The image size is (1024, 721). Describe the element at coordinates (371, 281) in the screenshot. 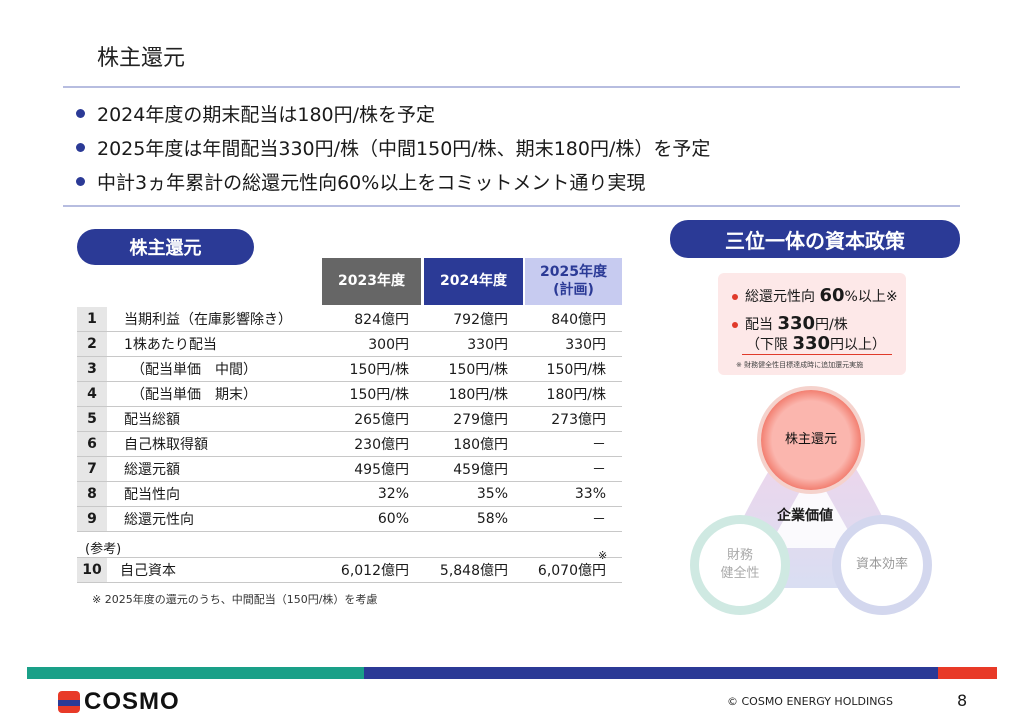

I see `header-2023: 2023年度` at that location.